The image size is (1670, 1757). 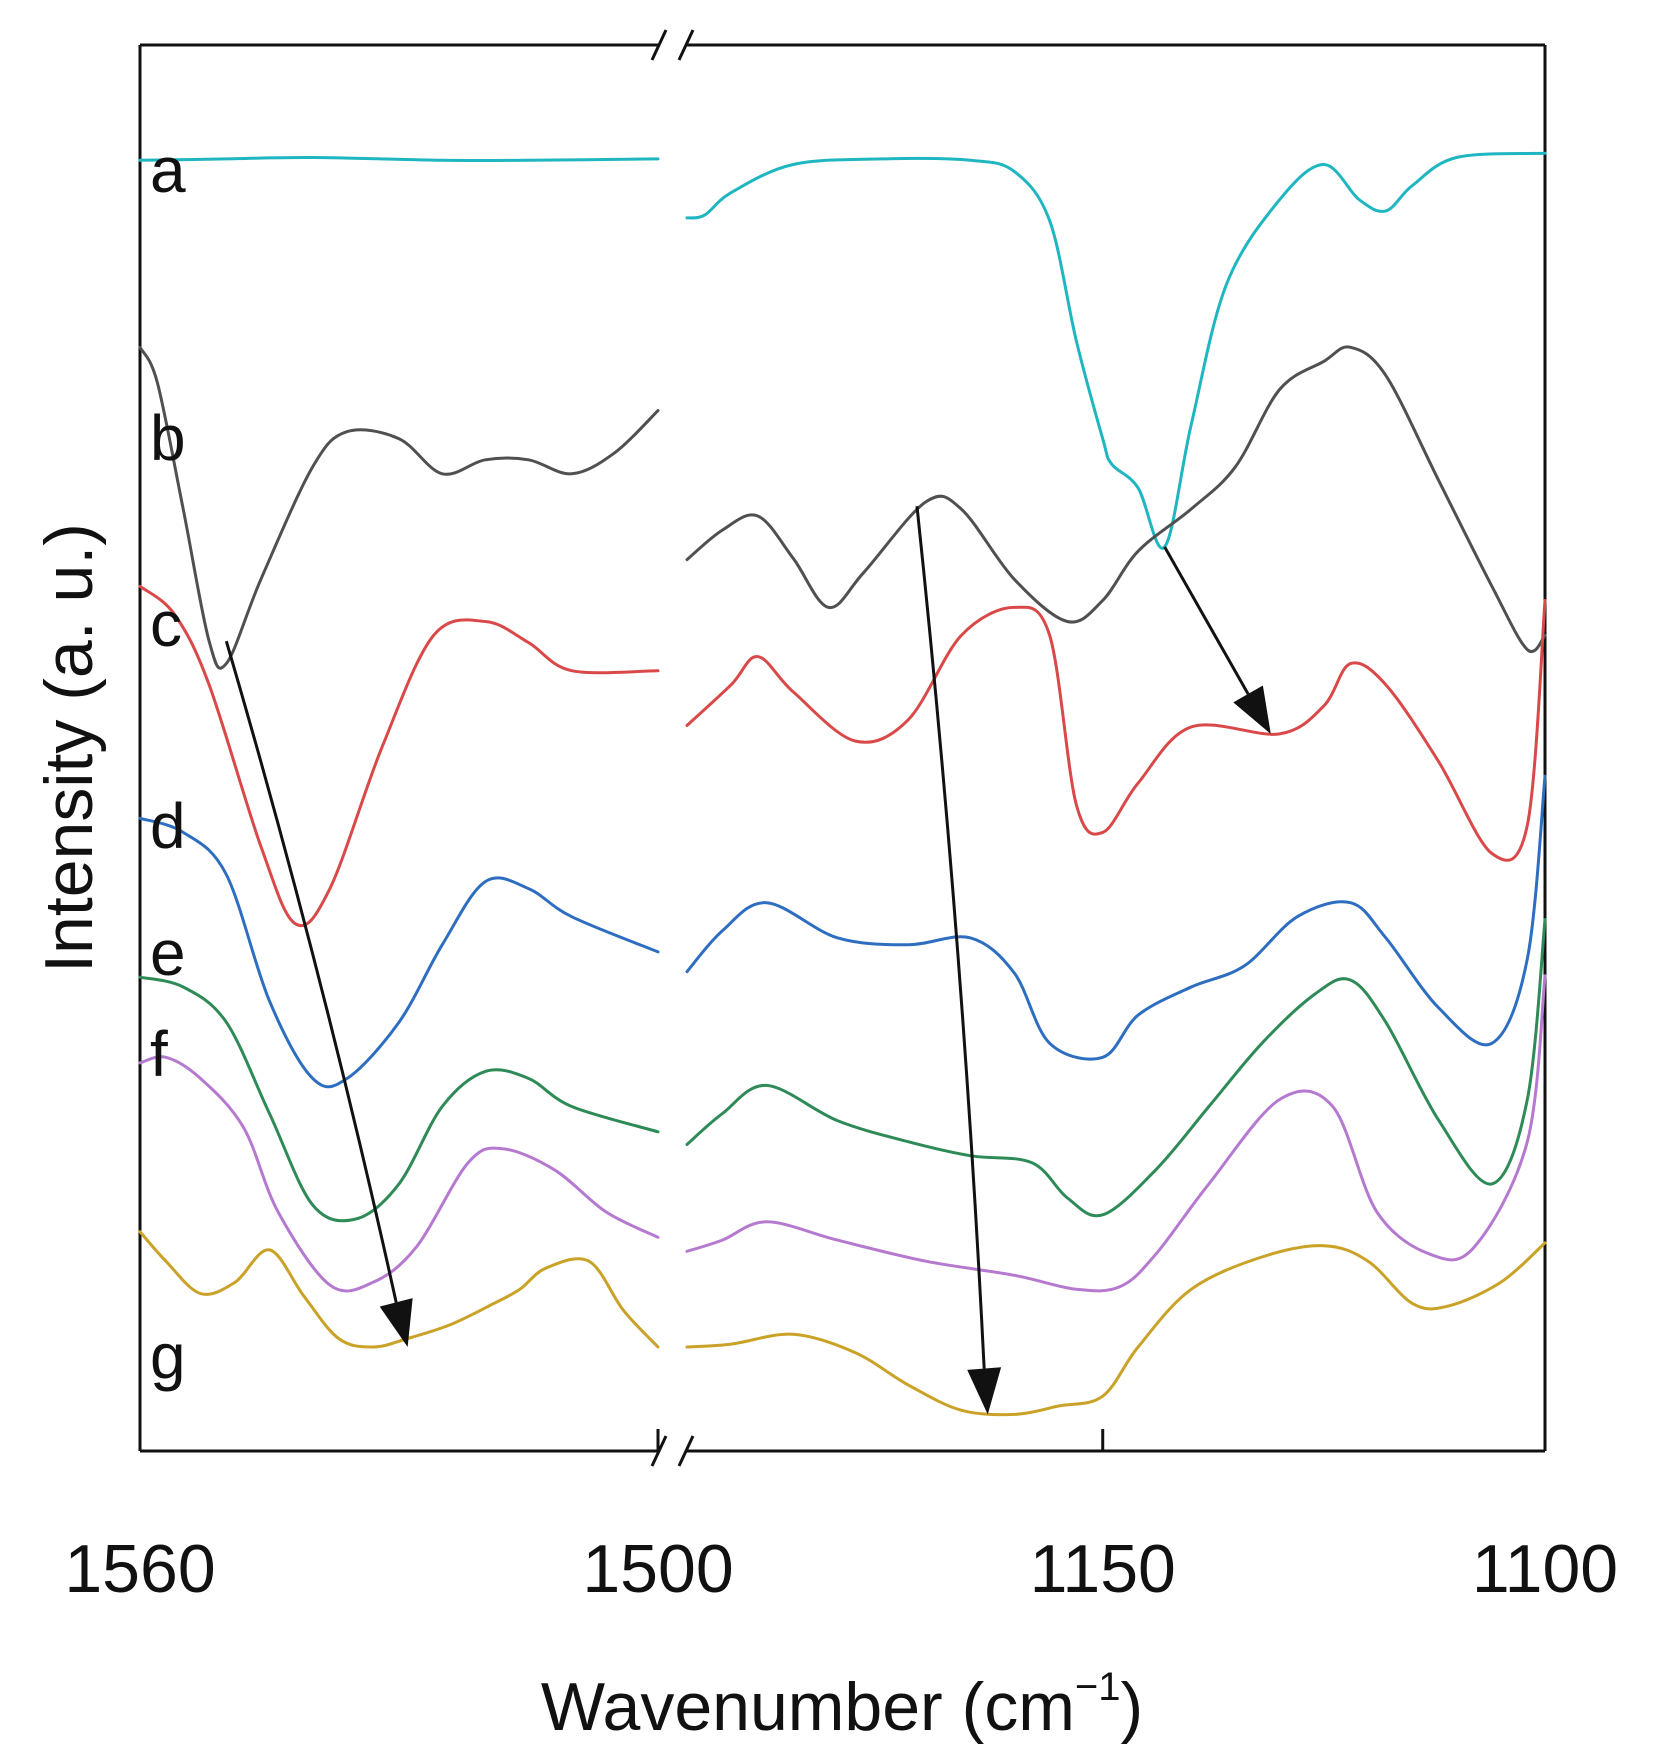 I want to click on series-label-e: e, so click(x=168, y=953).